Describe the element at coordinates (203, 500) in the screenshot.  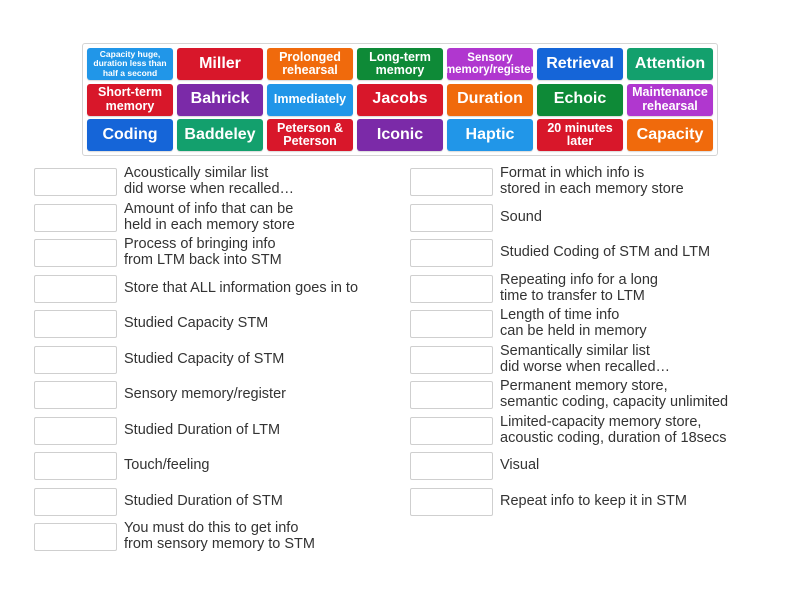
I see `match-prompt: Studied Duration of STM` at that location.